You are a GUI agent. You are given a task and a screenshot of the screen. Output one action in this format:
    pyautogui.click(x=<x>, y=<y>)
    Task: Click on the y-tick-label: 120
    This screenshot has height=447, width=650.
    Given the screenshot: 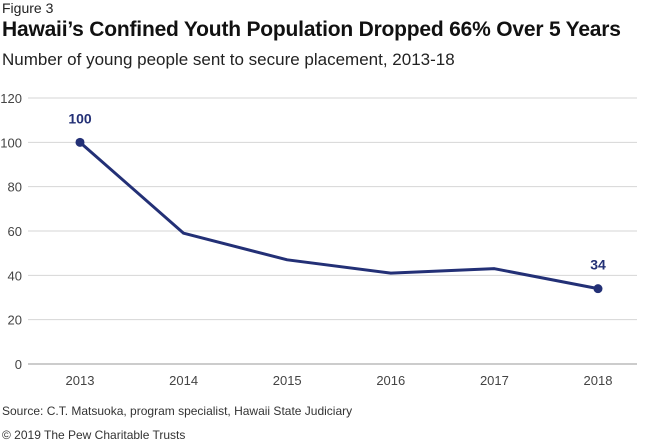 What is the action you would take?
    pyautogui.click(x=11, y=98)
    